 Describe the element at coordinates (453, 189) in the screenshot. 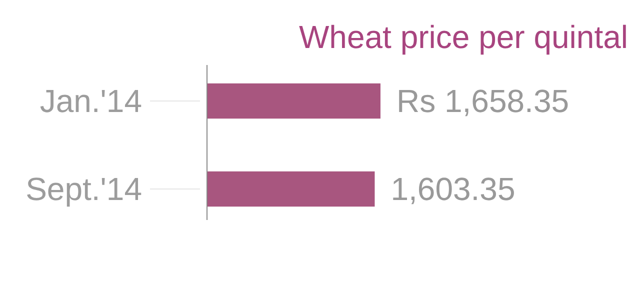

I see `data-label: 1,603.35` at that location.